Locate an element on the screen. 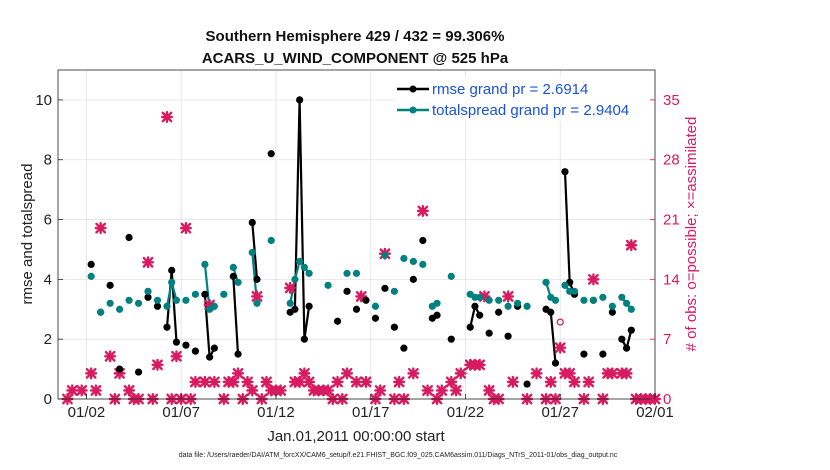  y-tick-label: 6 is located at coordinates (48, 220).